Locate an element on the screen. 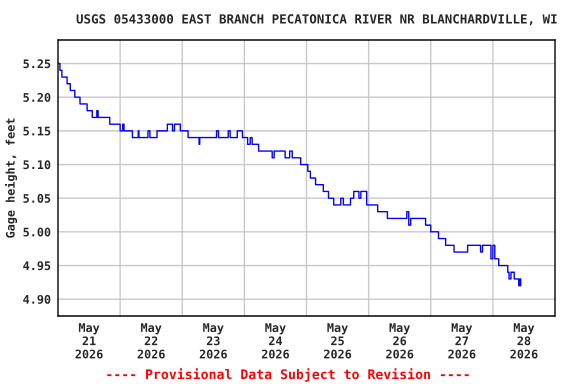  x-tick-label: May 23 2026 is located at coordinates (213, 341).